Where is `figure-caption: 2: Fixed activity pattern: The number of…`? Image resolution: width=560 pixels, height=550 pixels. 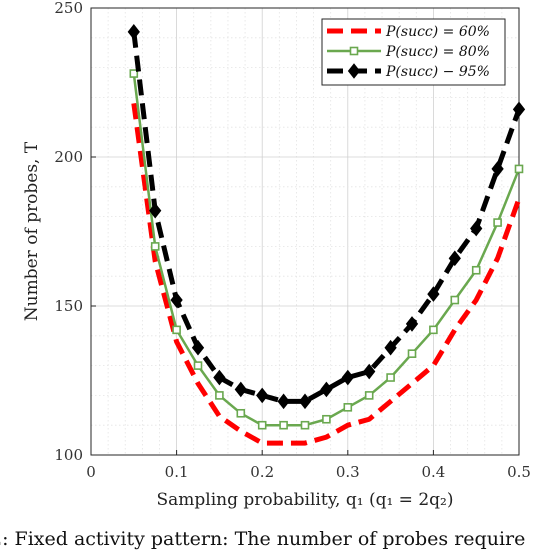 figure-caption: 2: Fixed activity pattern: The number of… is located at coordinates (263, 539).